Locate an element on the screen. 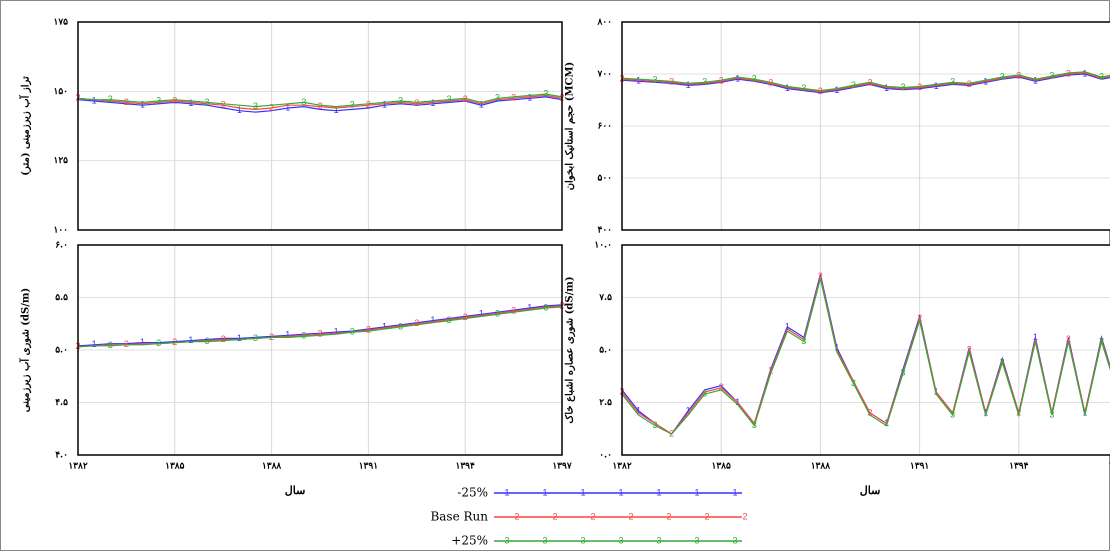  y-axis-label: تراز آب زیرزمینی (متر) is located at coordinates (25, 126).